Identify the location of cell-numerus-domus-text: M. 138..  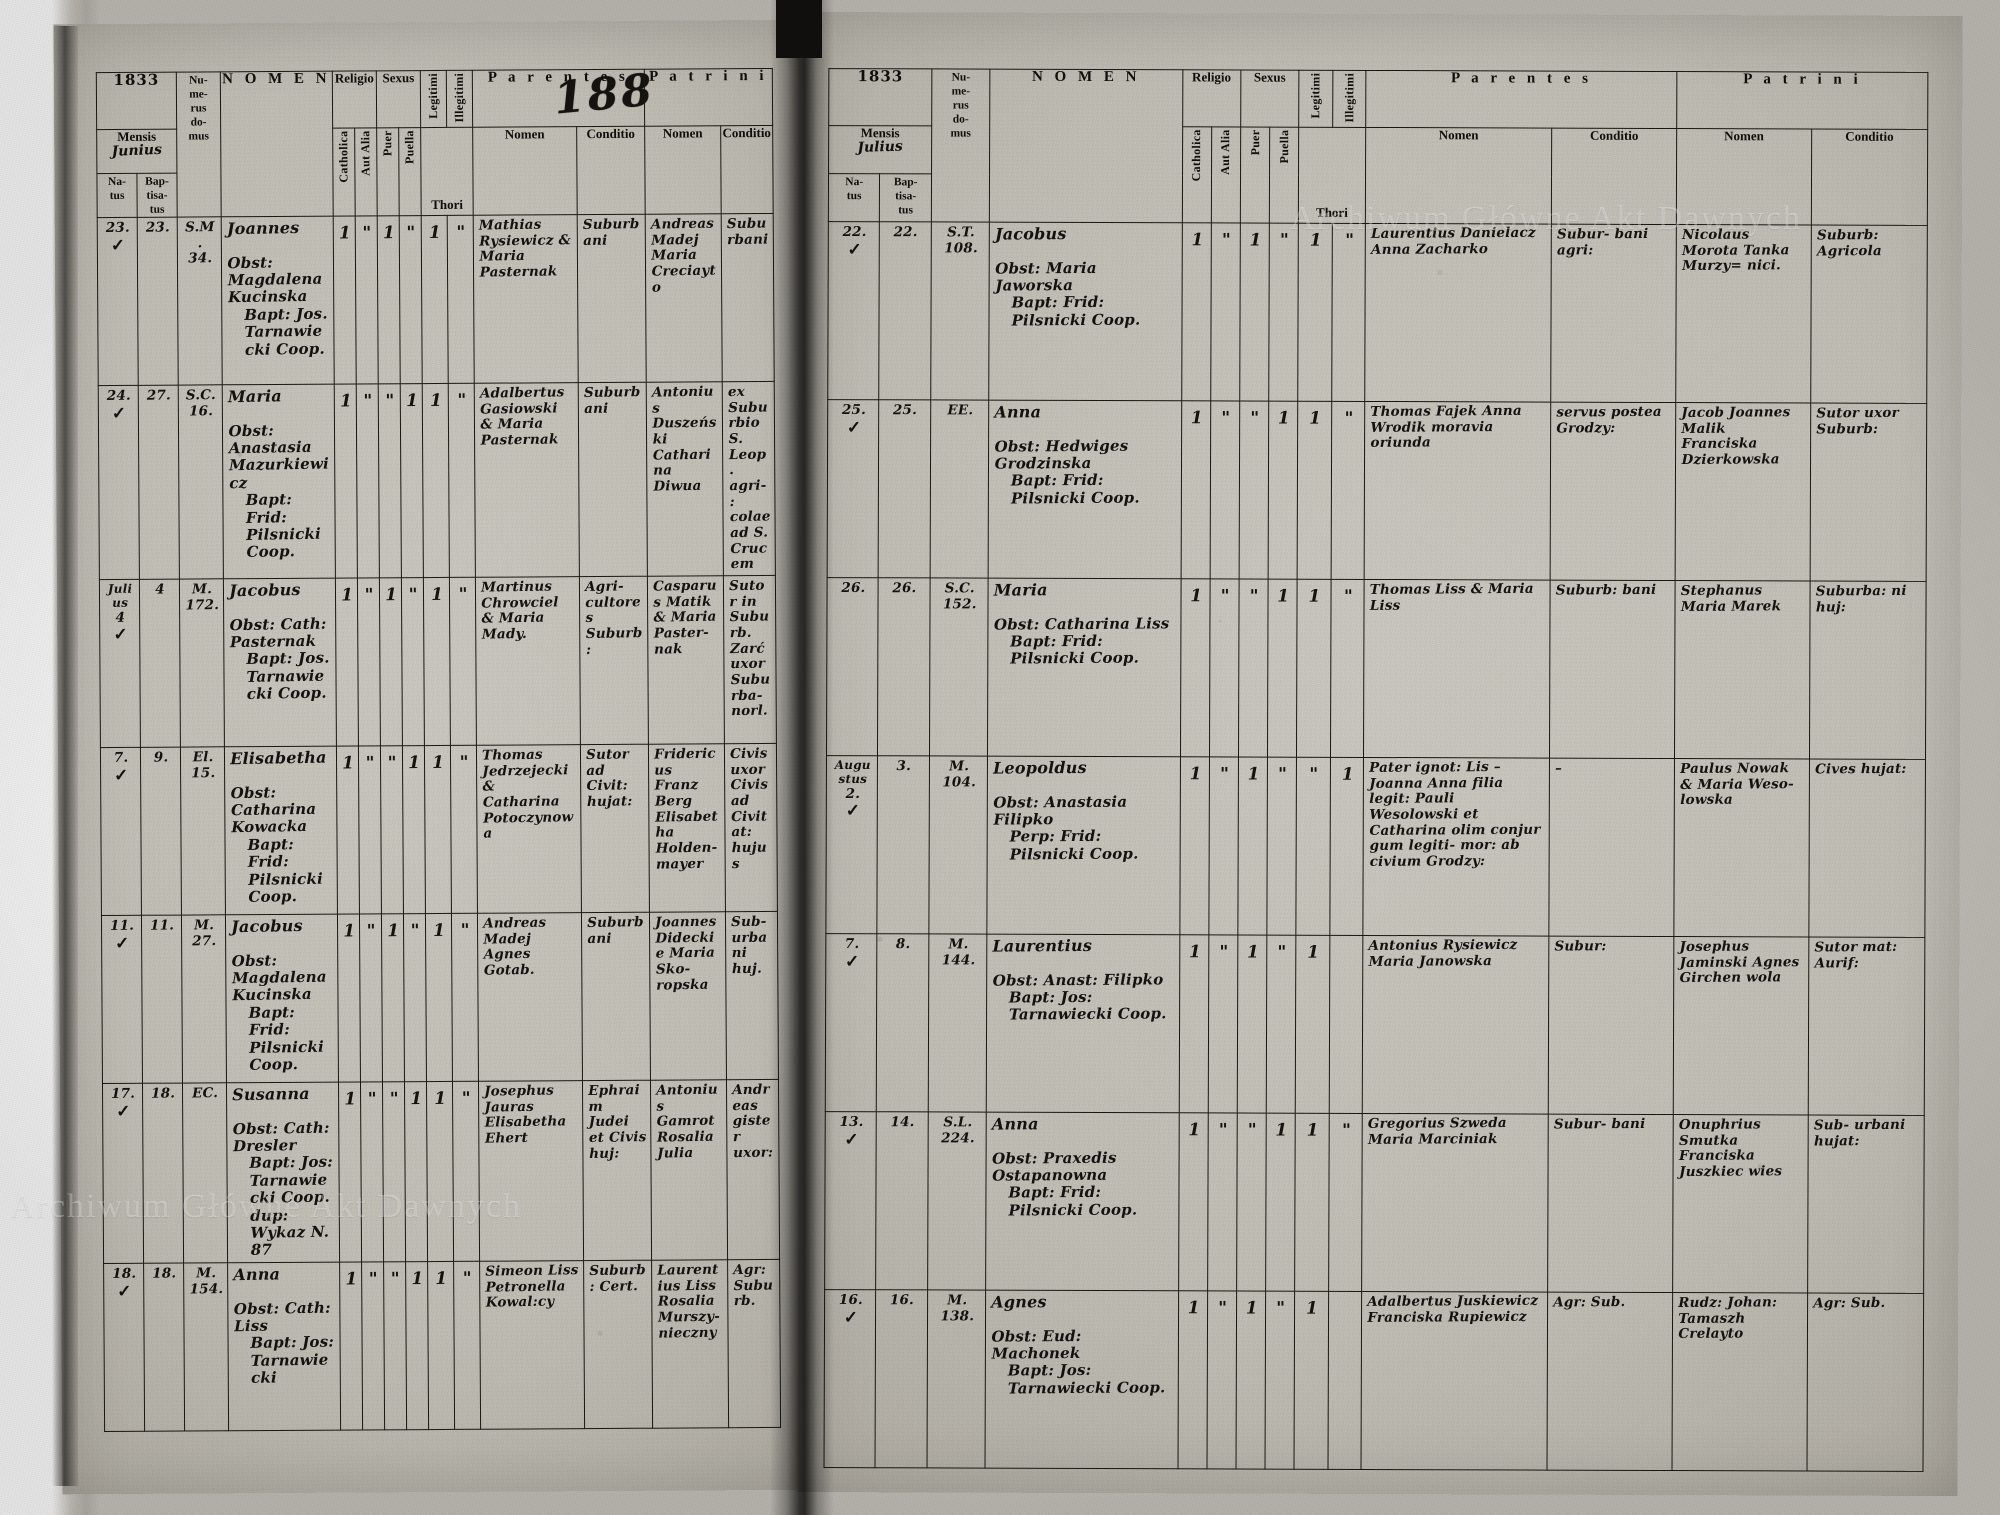
(957, 1308).